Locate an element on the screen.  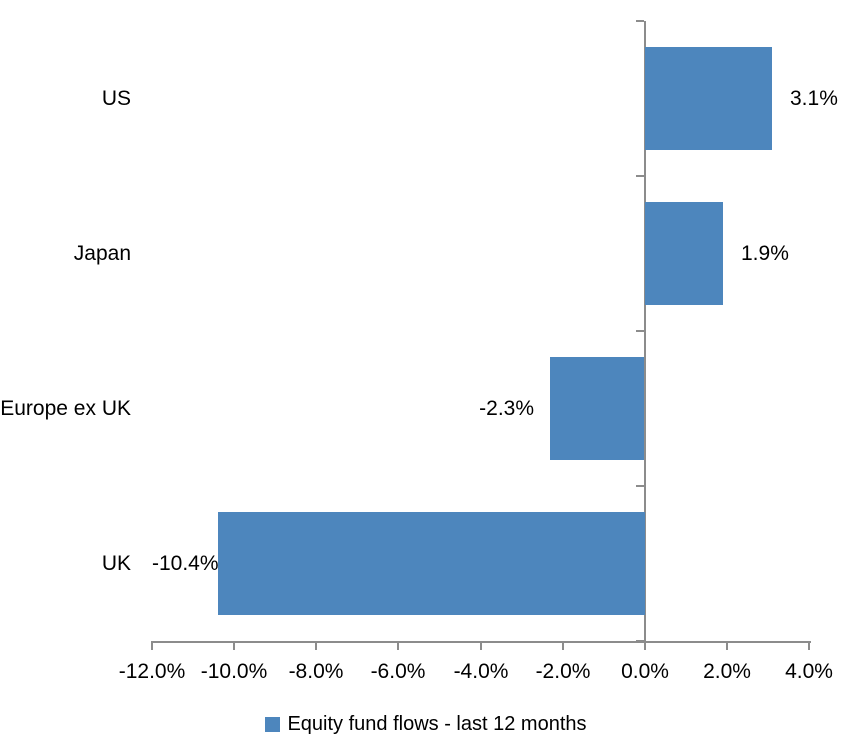
x-axis-tick-label: 4.0% is located at coordinates (809, 671).